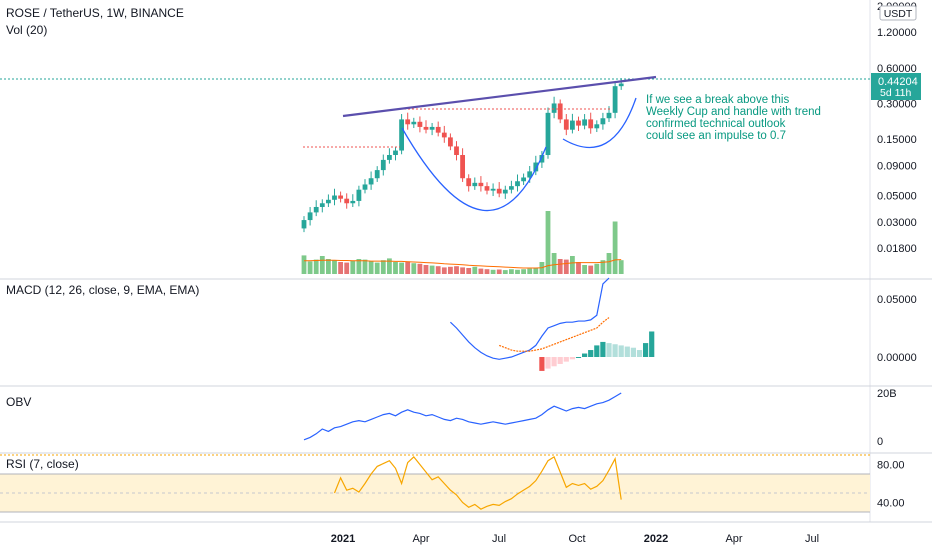  Describe the element at coordinates (343, 539) in the screenshot. I see `time-tick-label: 2021` at that location.